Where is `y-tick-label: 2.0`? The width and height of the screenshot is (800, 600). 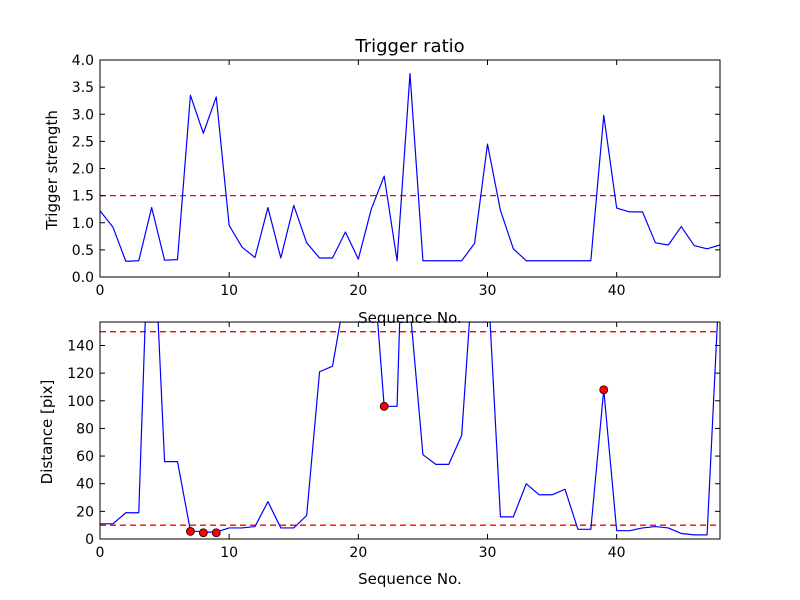 y-tick-label: 2.0 is located at coordinates (83, 170).